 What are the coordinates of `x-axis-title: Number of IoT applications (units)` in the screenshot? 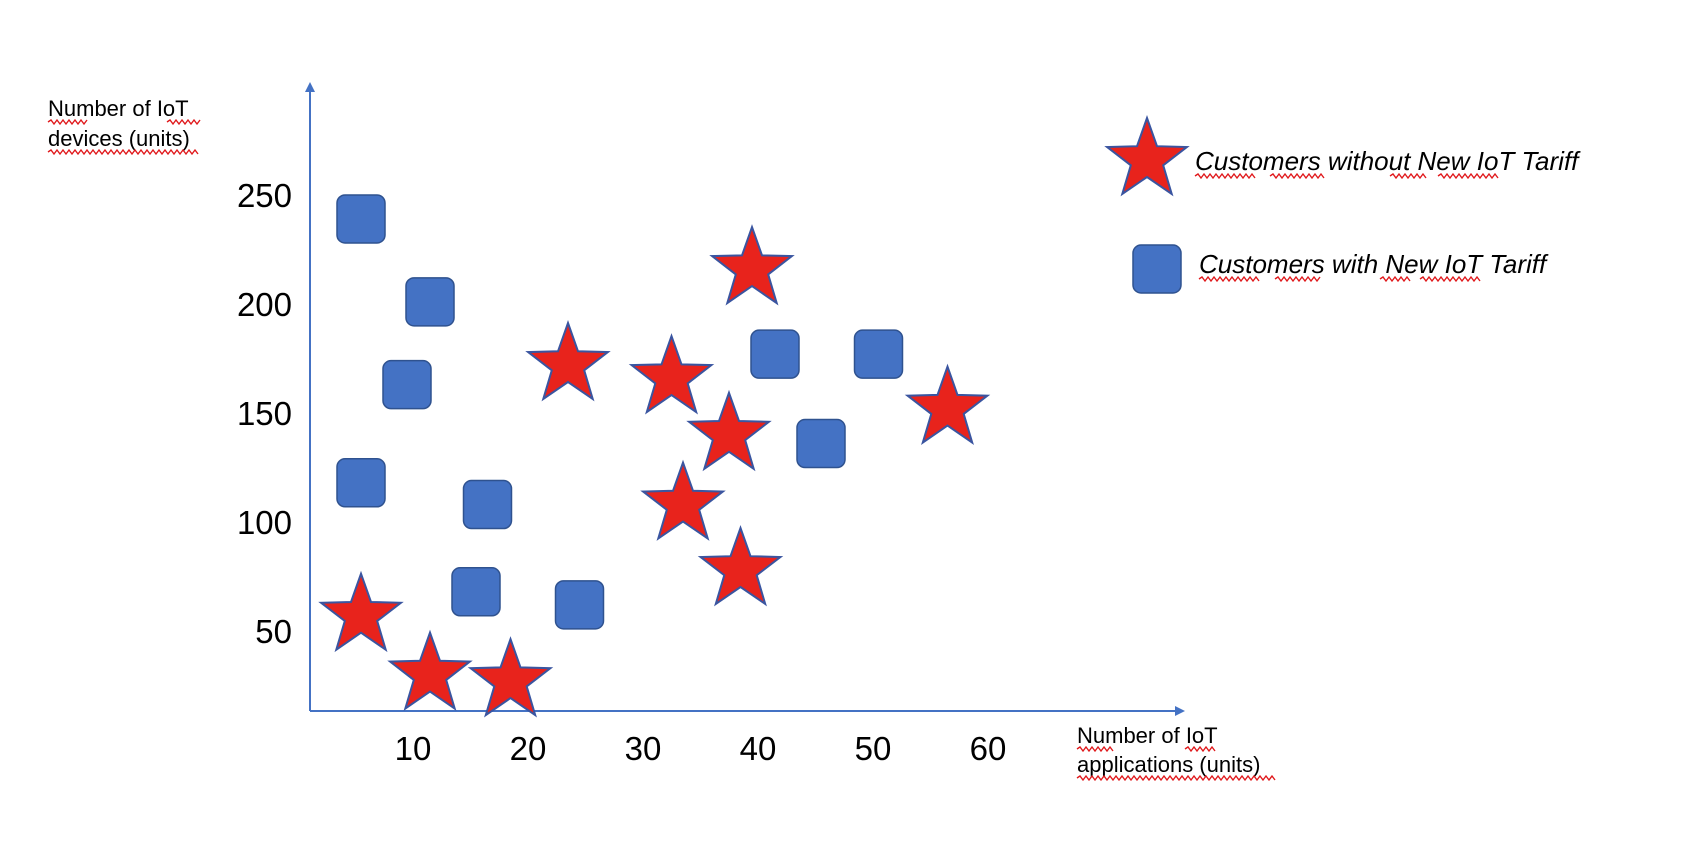 It's located at (1168, 750).